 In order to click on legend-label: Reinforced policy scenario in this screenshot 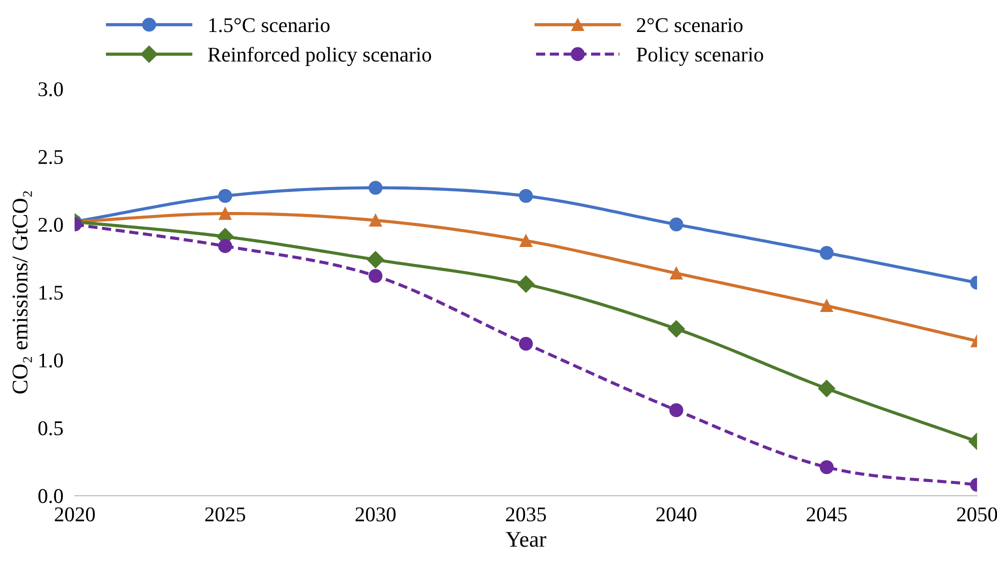, I will do `click(320, 56)`.